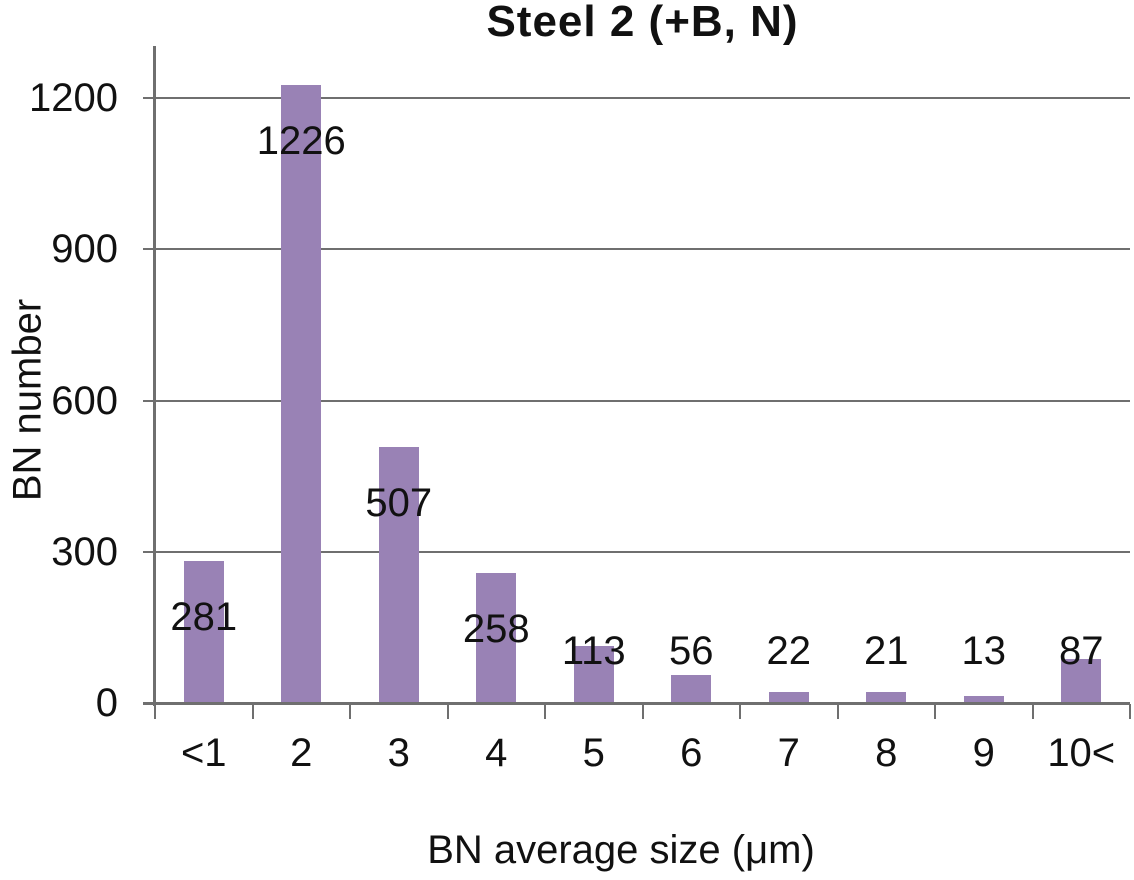 This screenshot has width=1134, height=880. What do you see at coordinates (788, 753) in the screenshot?
I see `x-tick-label: 7` at bounding box center [788, 753].